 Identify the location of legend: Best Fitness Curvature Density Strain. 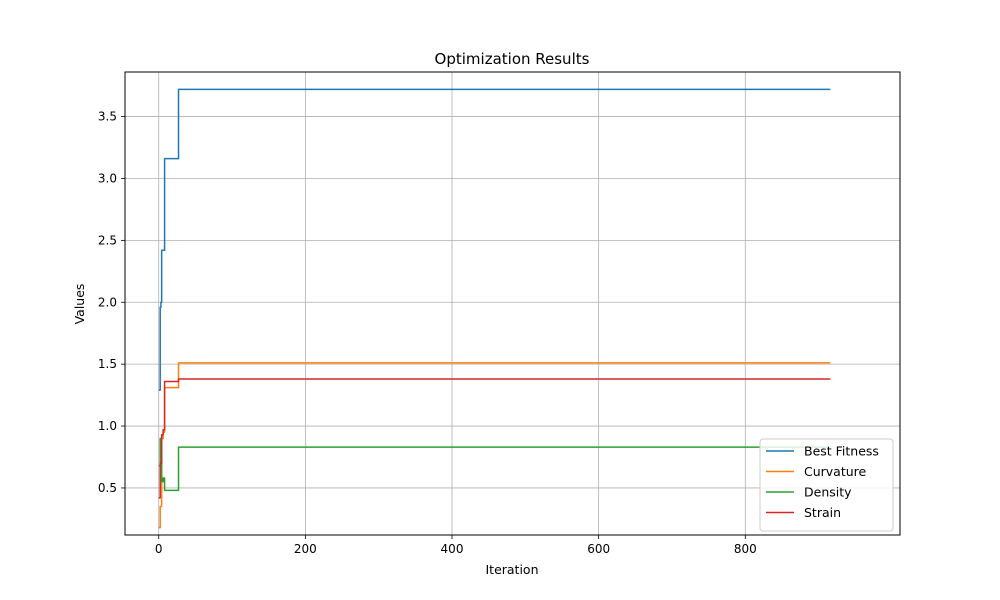
(826, 485).